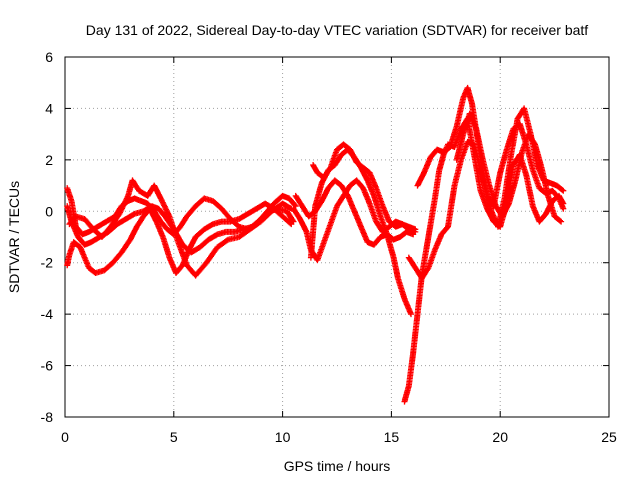 The height and width of the screenshot is (480, 640). I want to click on series-track-c, so click(179, 238).